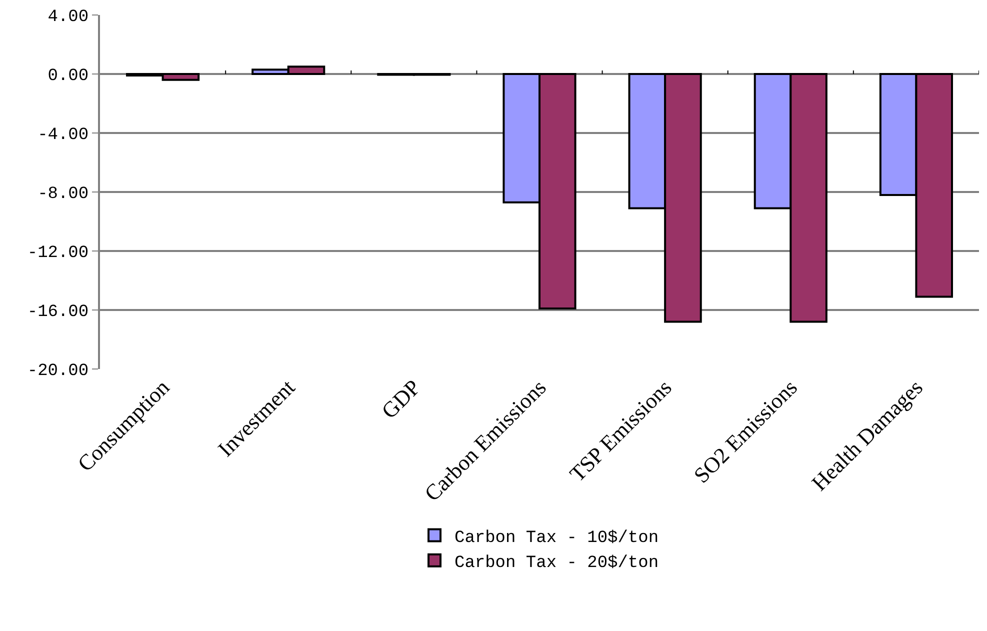 This screenshot has height=631, width=987. Describe the element at coordinates (58, 371) in the screenshot. I see `y-tick-label: -20.00` at that location.